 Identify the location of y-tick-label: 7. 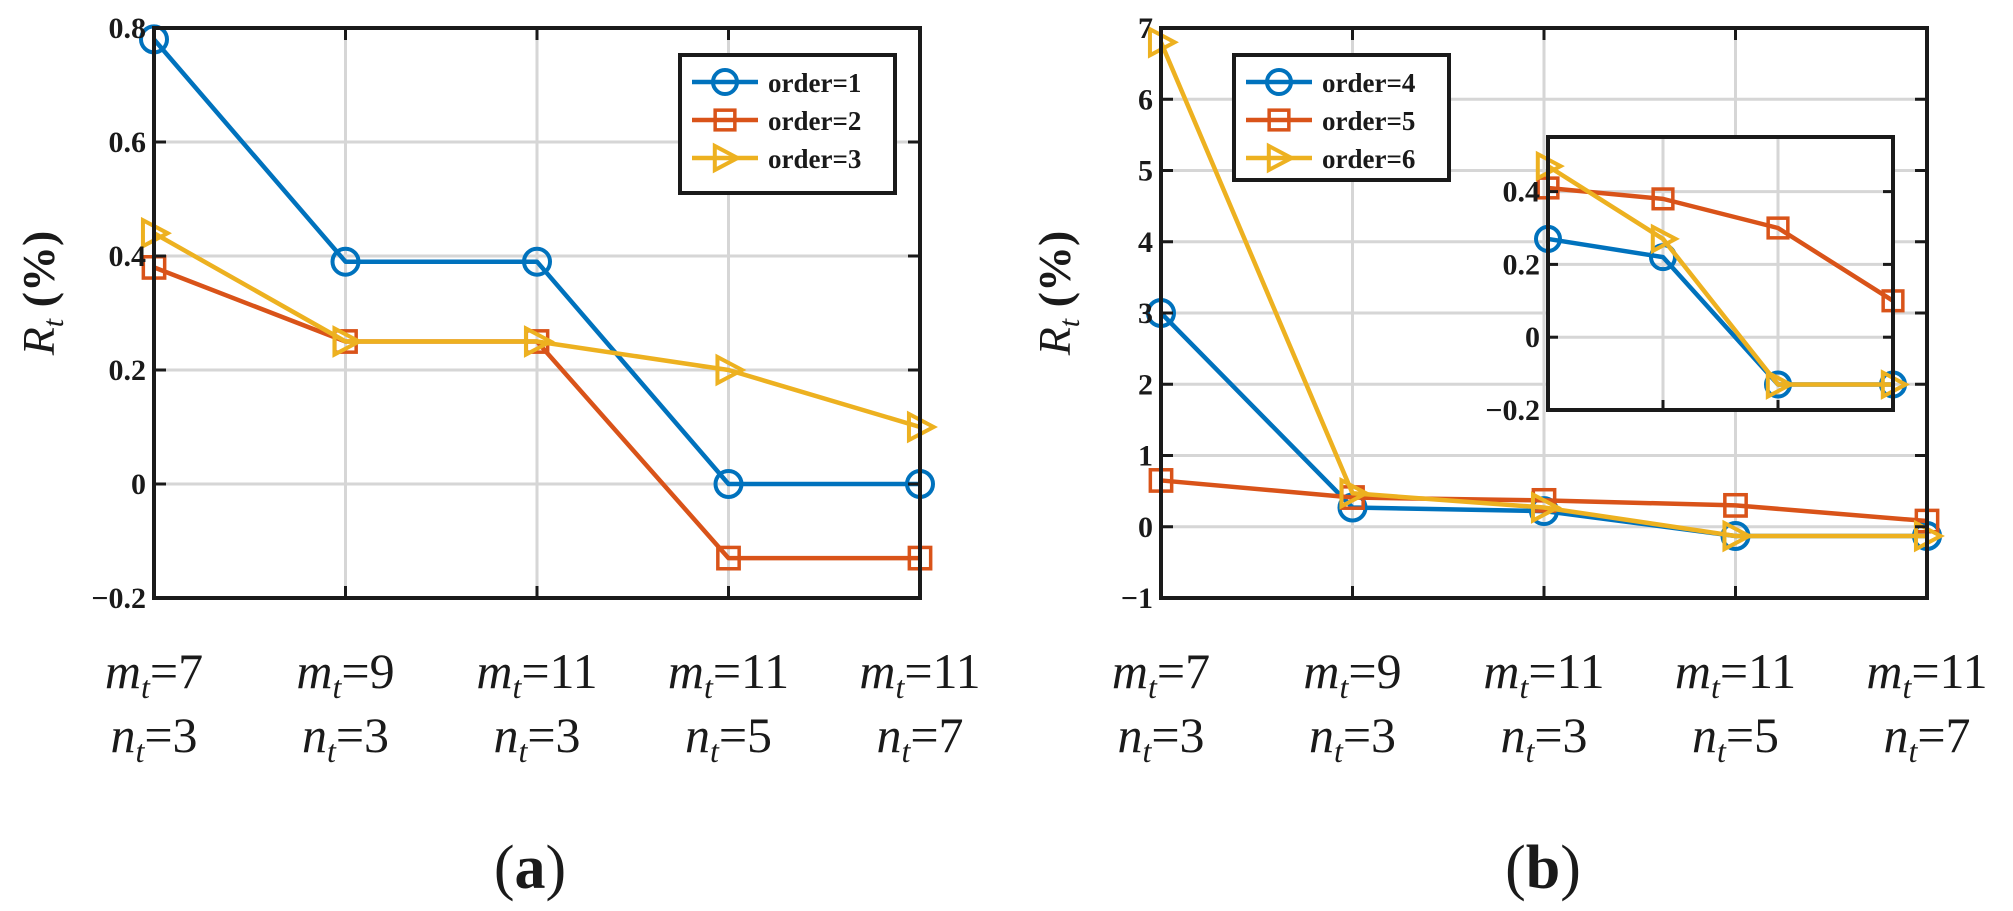
(1145, 28).